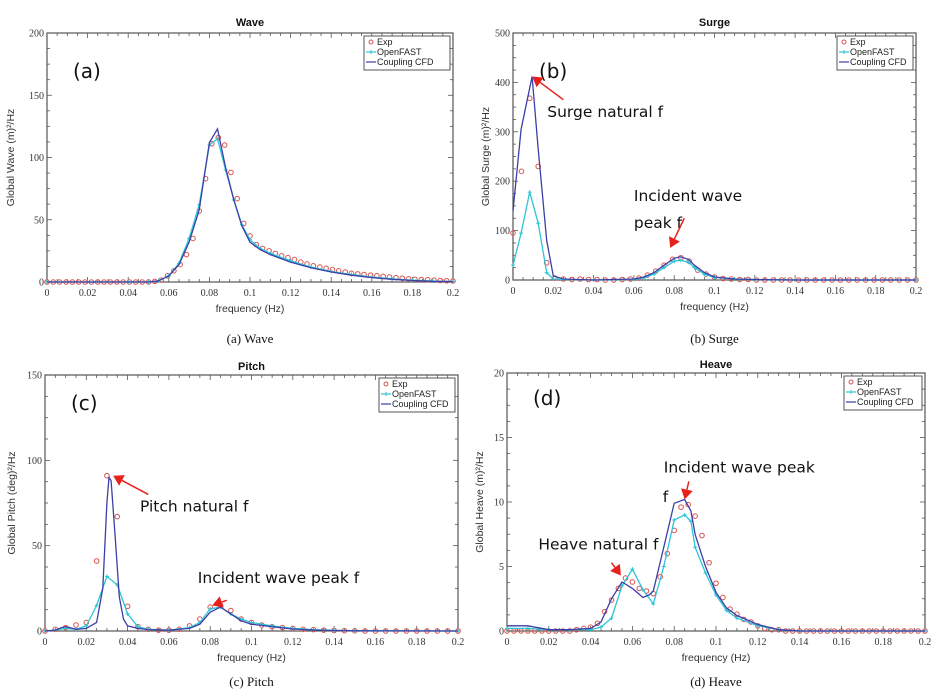  Describe the element at coordinates (87, 71) in the screenshot. I see `panel-tag: (a)` at that location.